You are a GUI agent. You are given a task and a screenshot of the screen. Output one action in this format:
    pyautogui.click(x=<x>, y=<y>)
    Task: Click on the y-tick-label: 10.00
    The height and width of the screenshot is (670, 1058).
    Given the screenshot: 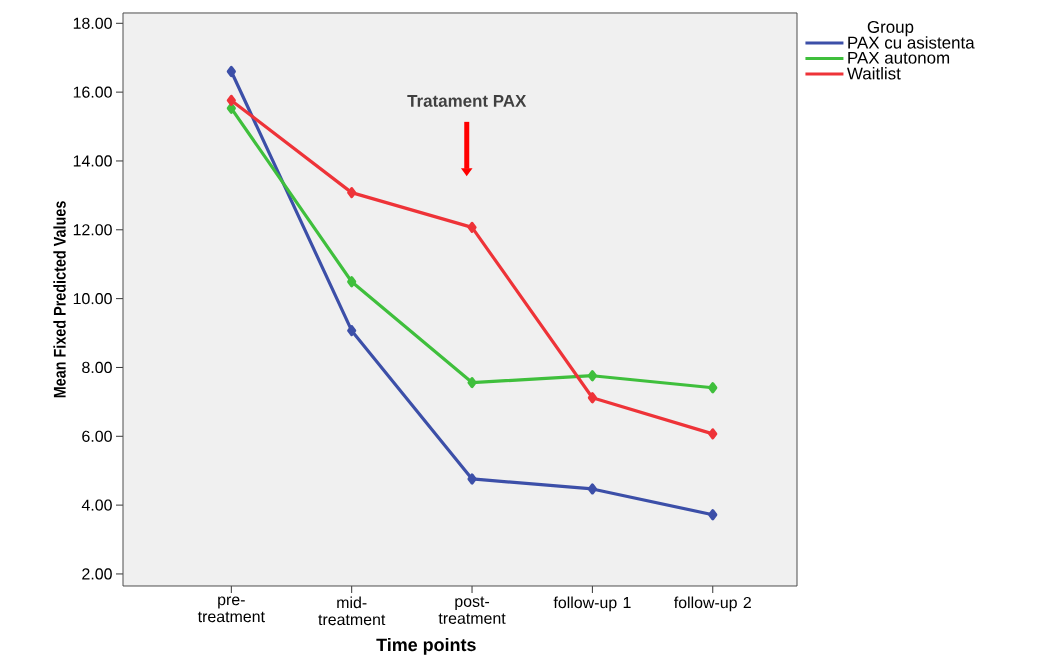 What is the action you would take?
    pyautogui.click(x=92, y=298)
    